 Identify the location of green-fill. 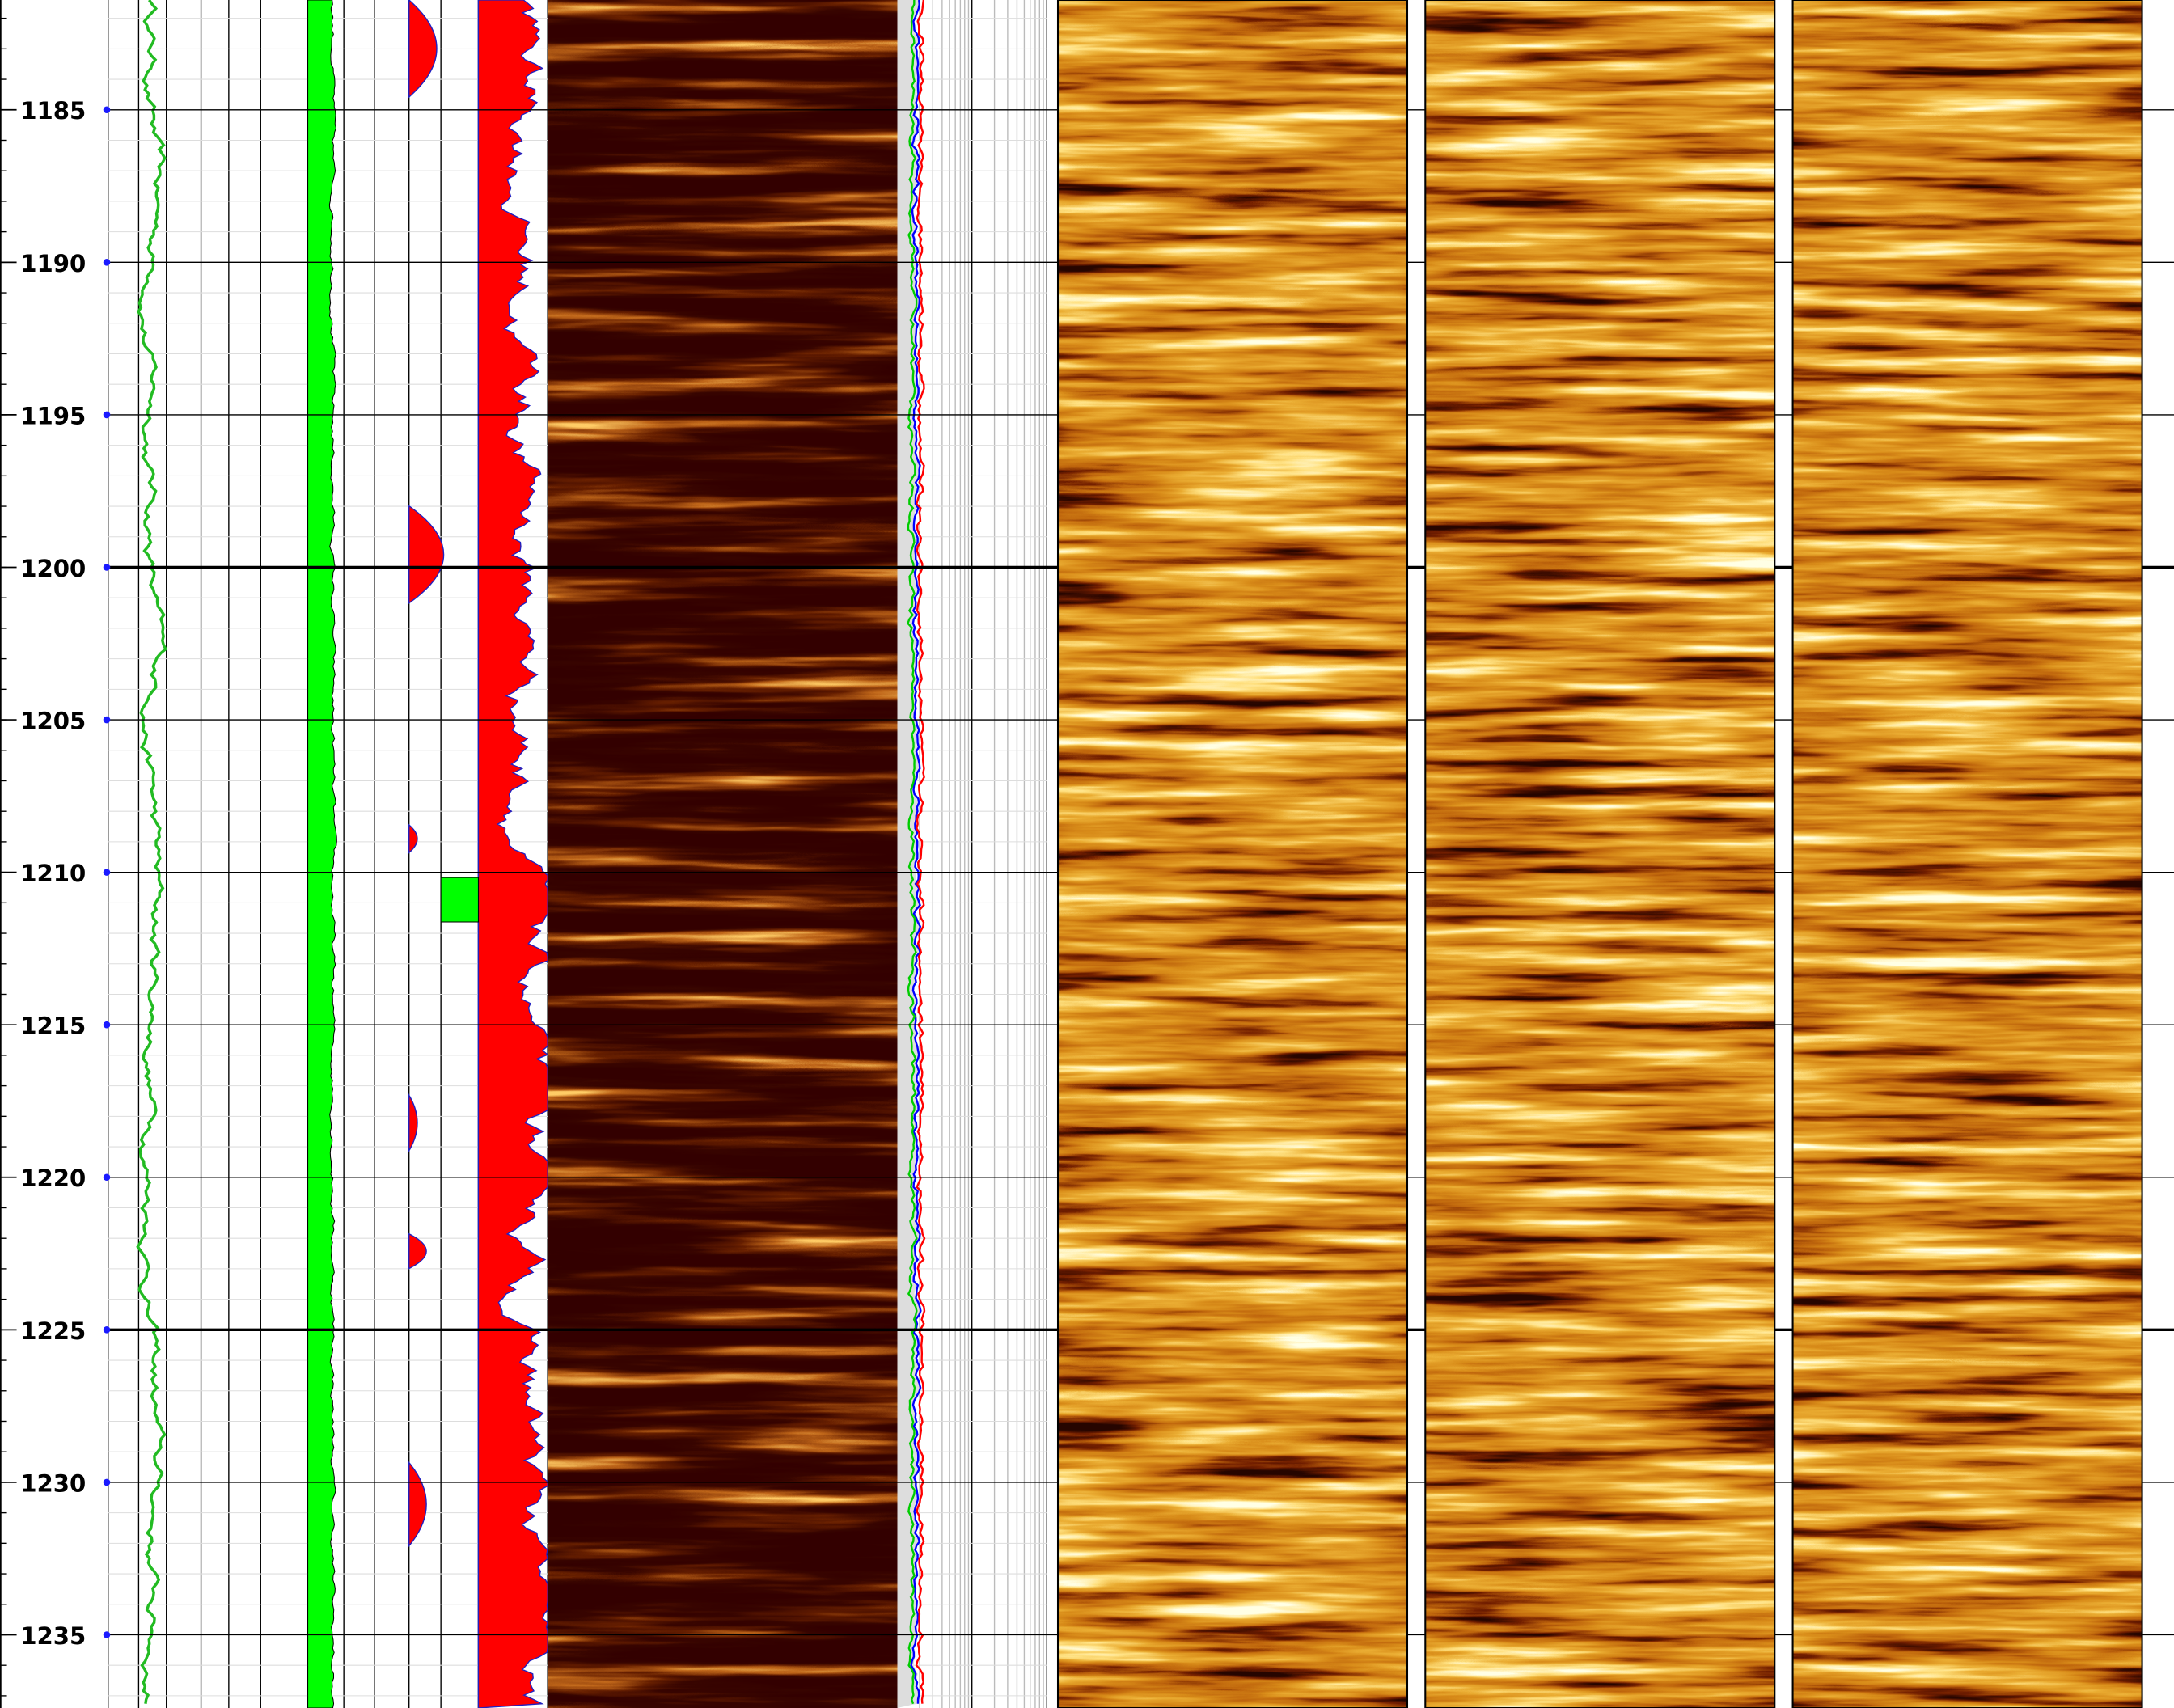
(322, 854).